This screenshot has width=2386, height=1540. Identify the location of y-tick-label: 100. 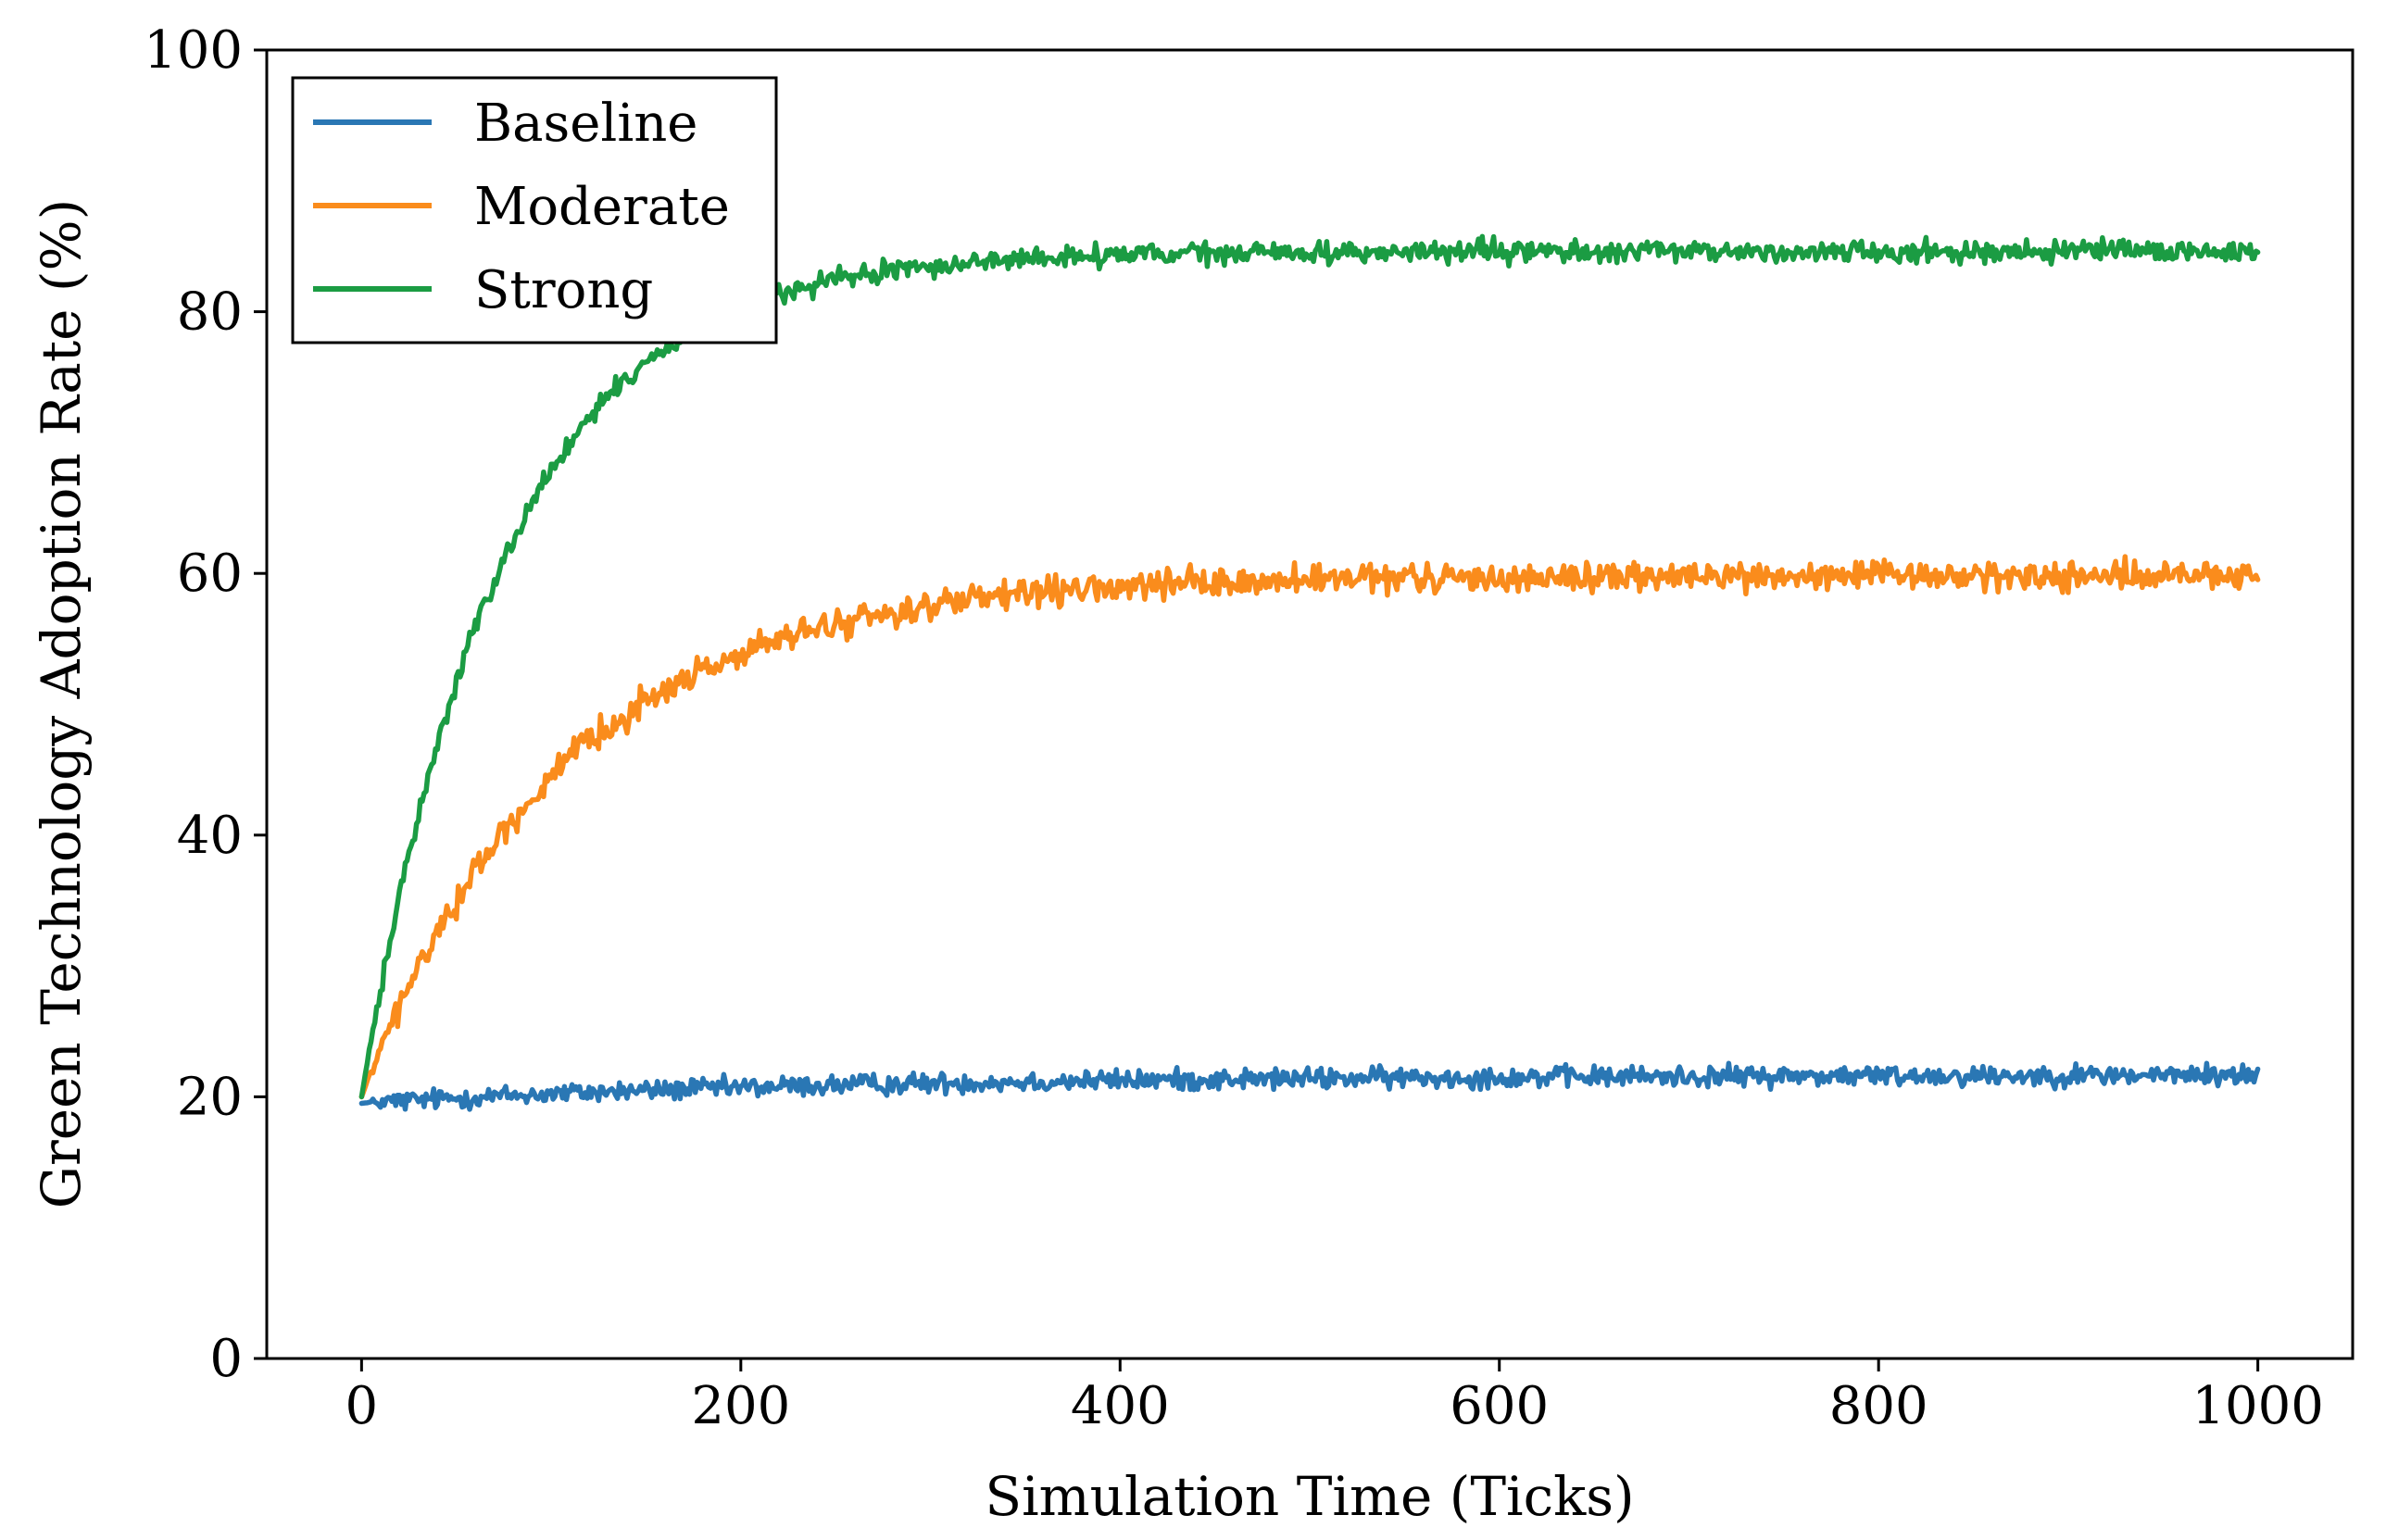
(193, 50).